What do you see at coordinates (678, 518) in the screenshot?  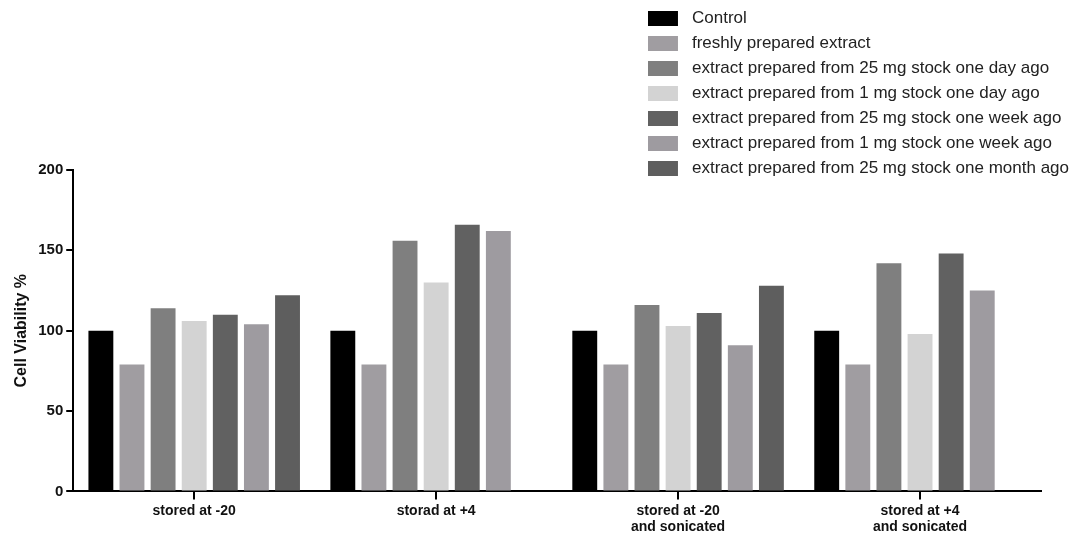 I see `x-tick-label: stored at -20 and sonicated` at bounding box center [678, 518].